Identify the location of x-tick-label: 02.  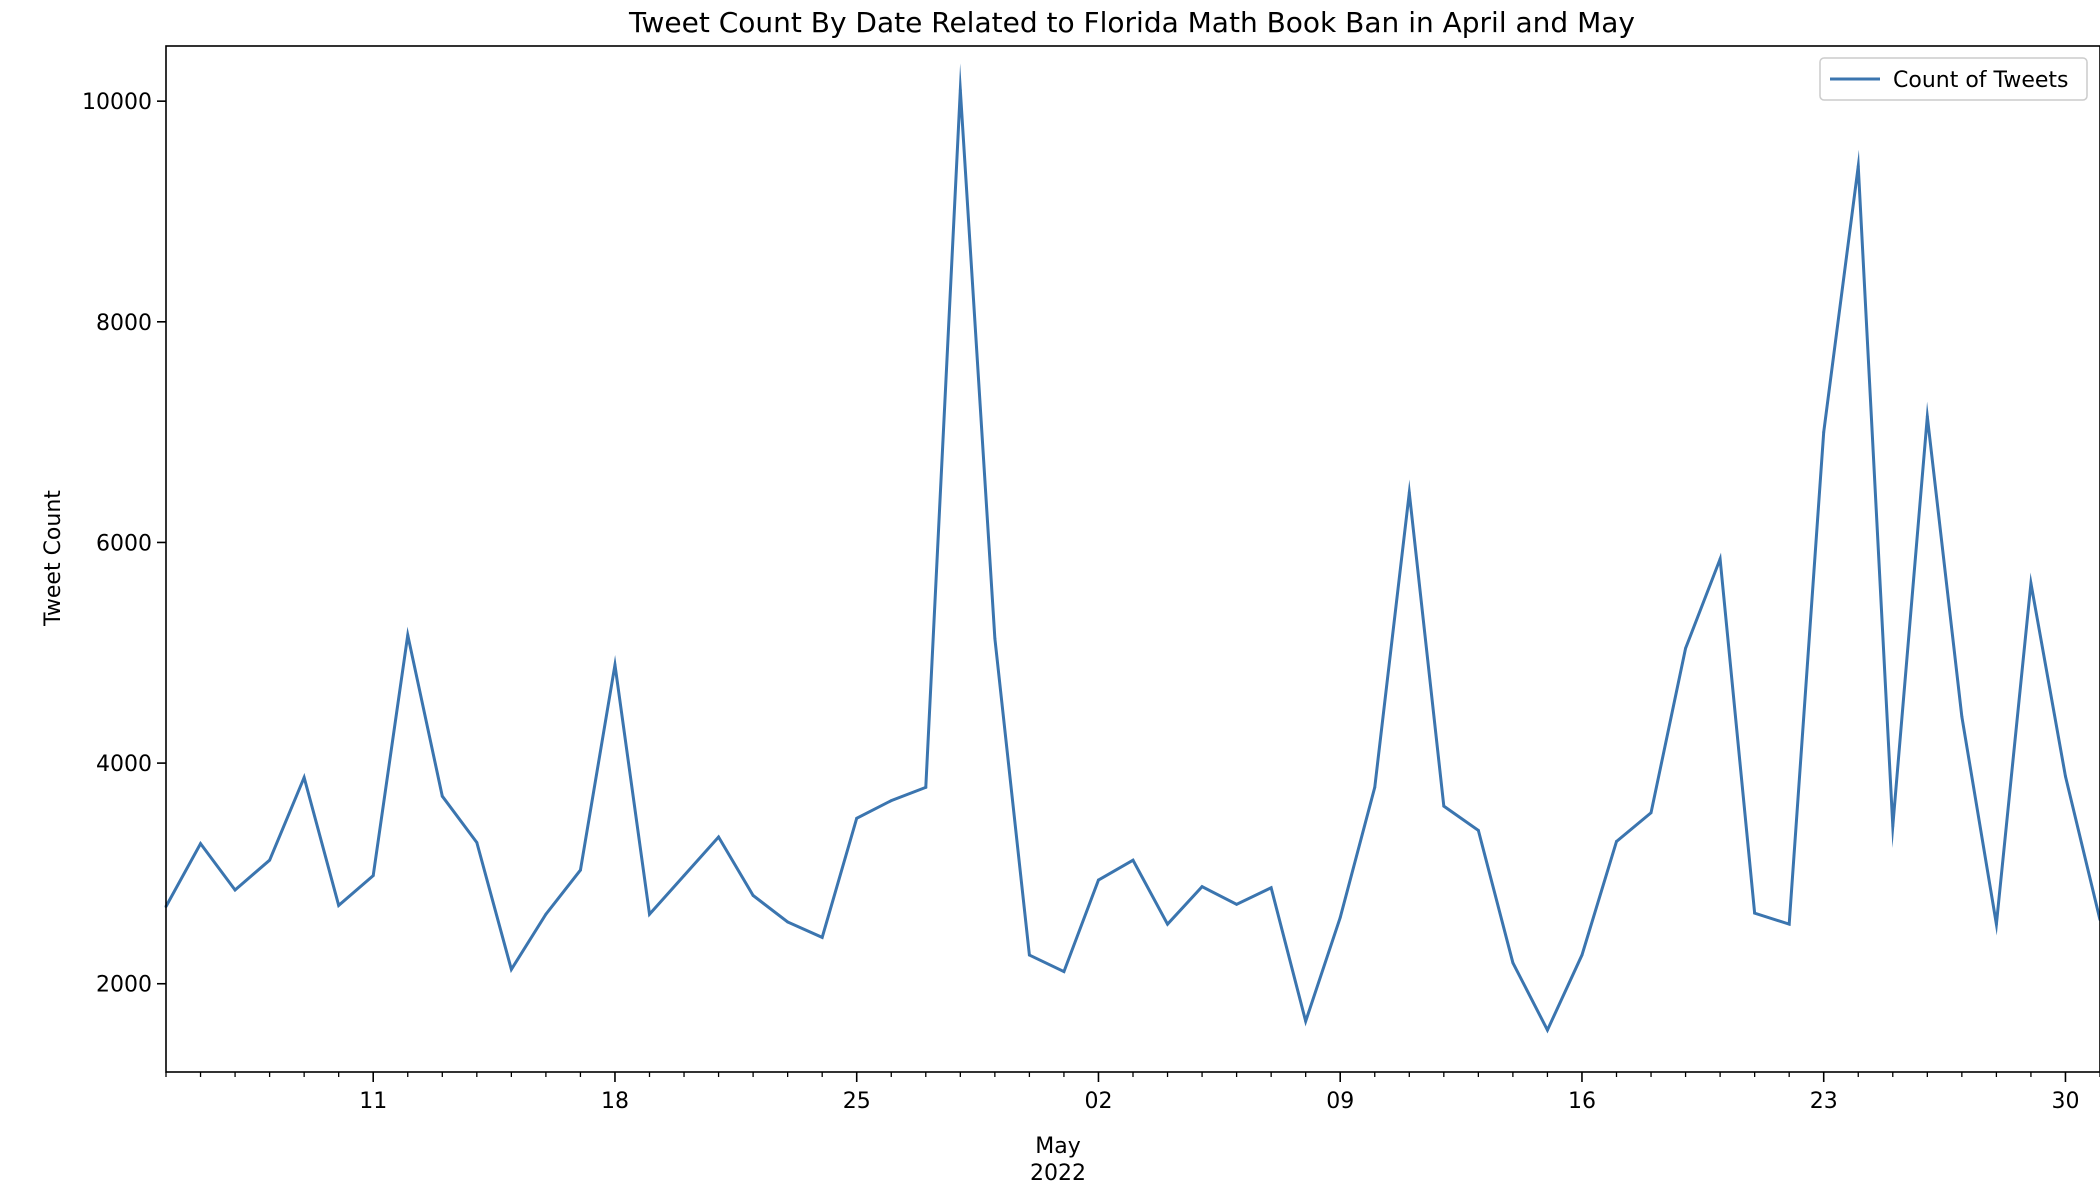
(1098, 1101).